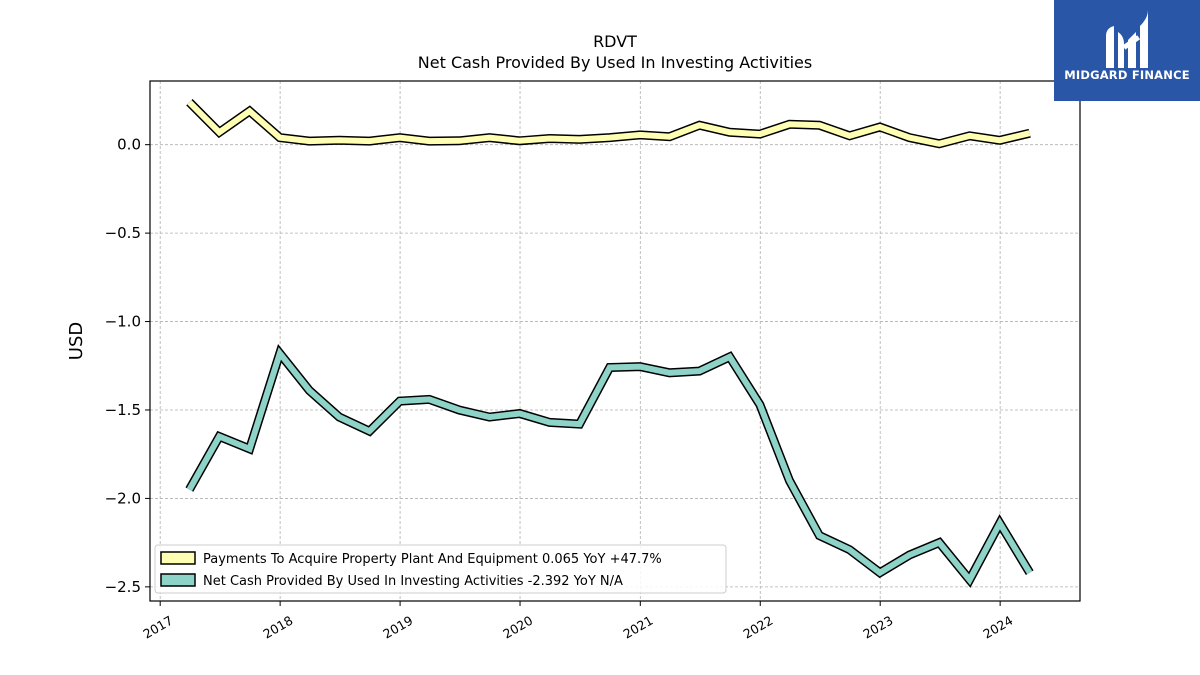 The width and height of the screenshot is (1200, 675). I want to click on y-tick-label: −2.0, so click(123, 498).